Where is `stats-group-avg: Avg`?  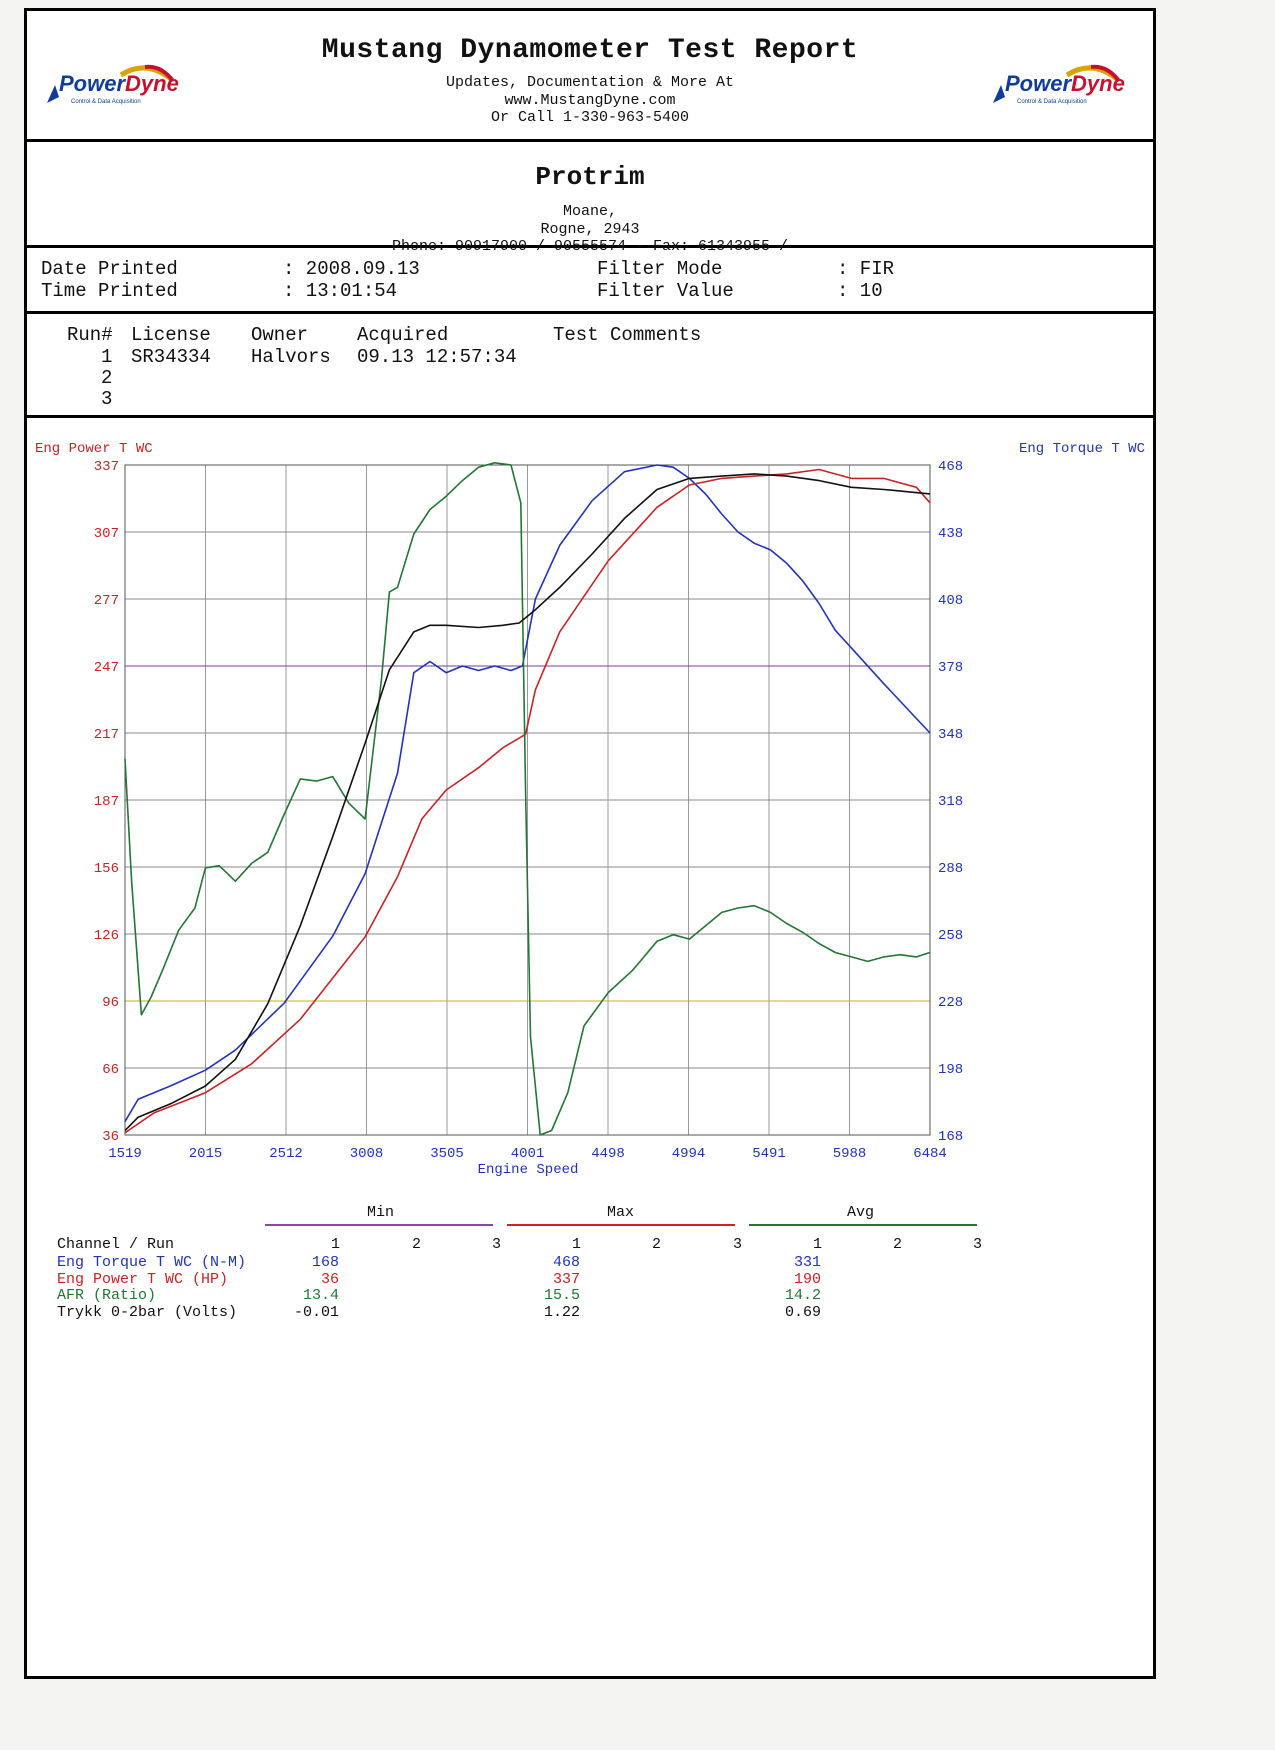 stats-group-avg: Avg is located at coordinates (861, 1212).